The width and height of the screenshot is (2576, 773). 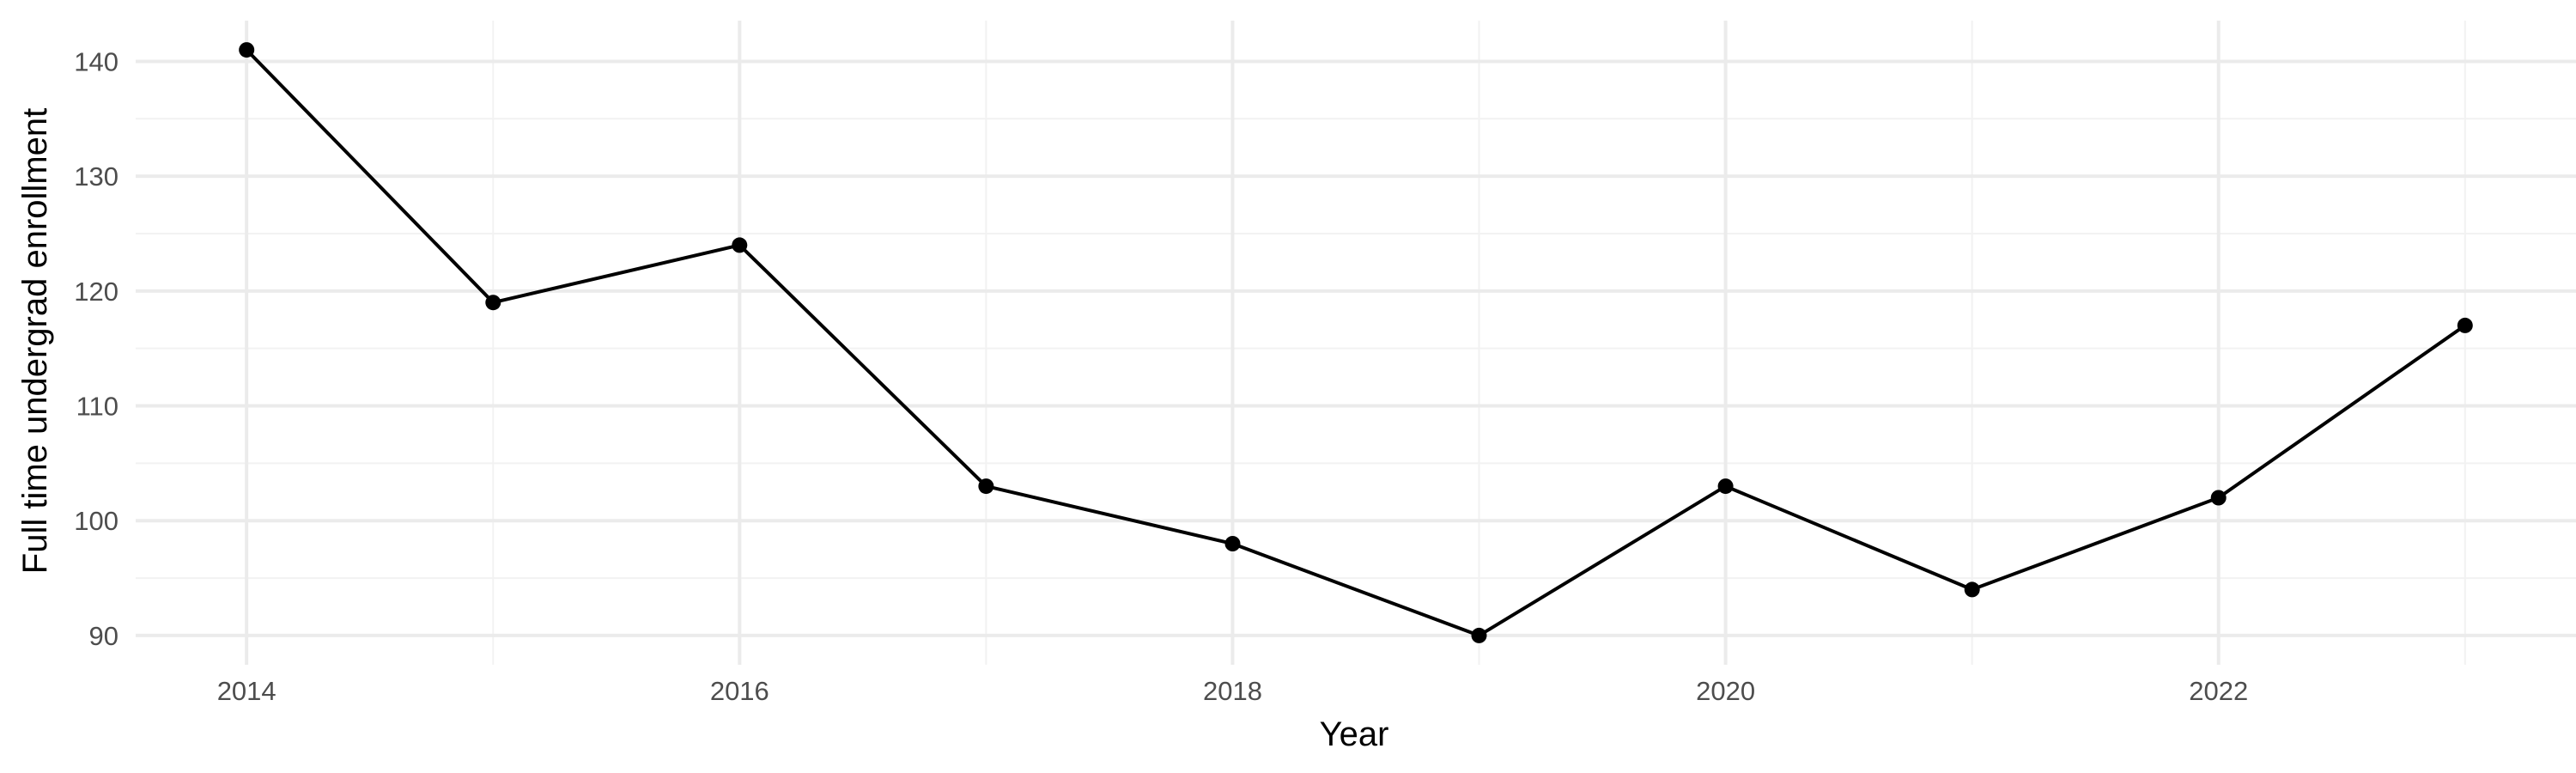 I want to click on y-tick-label: 110, so click(x=97, y=407).